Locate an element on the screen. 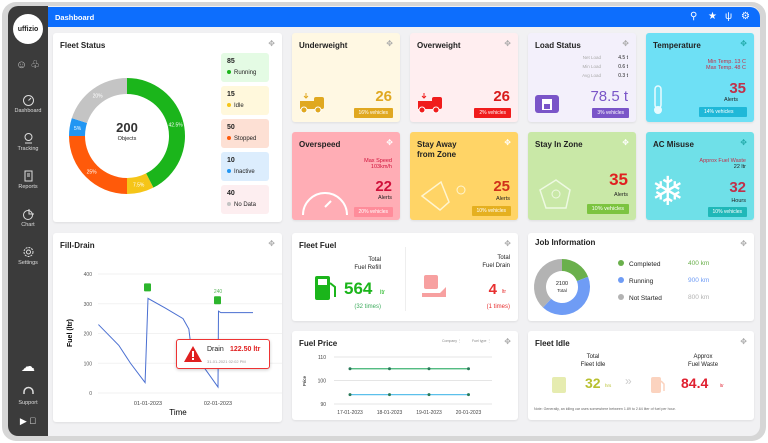  x-tick-label: 17-01-2023 is located at coordinates (350, 413).